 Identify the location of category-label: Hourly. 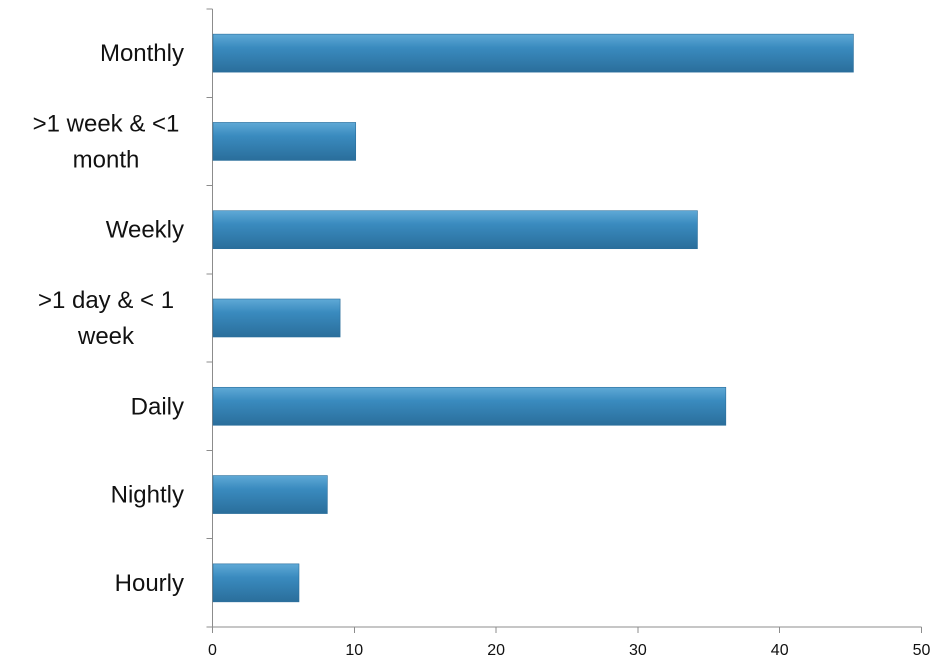
(149, 583).